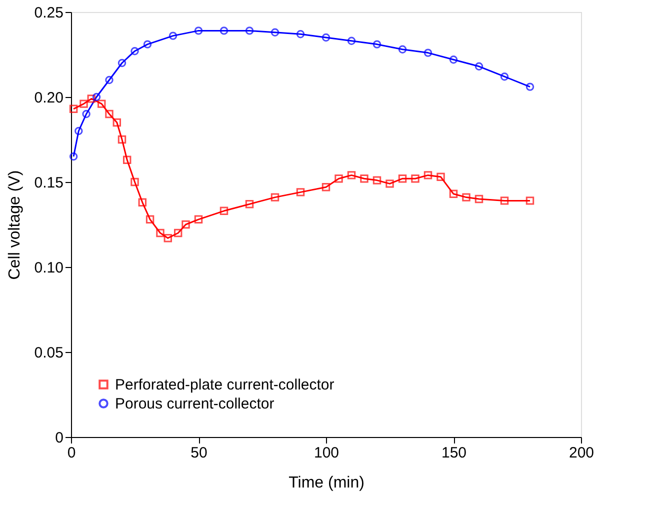  Describe the element at coordinates (454, 453) in the screenshot. I see `x-tick-label: 150` at that location.